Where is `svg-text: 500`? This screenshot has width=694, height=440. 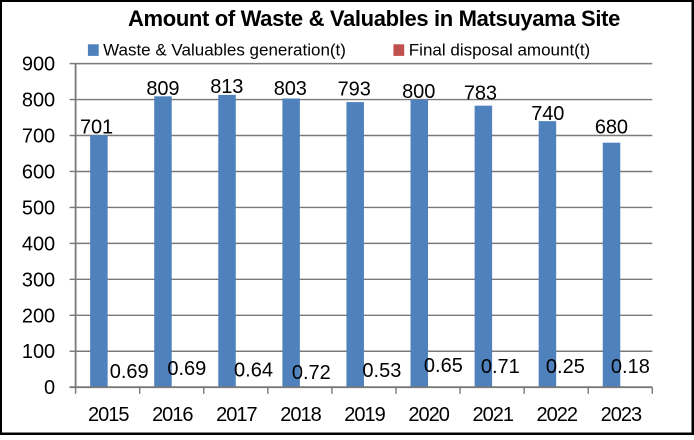 svg-text: 500 is located at coordinates (38, 208).